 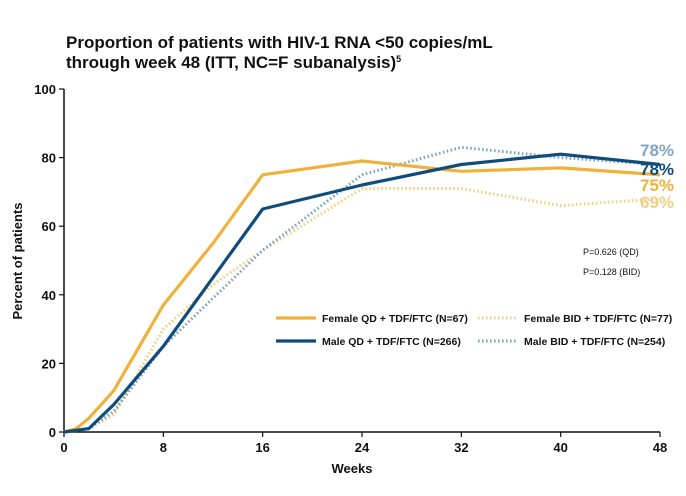 What do you see at coordinates (352, 468) in the screenshot?
I see `x-axis-label: Weeks` at bounding box center [352, 468].